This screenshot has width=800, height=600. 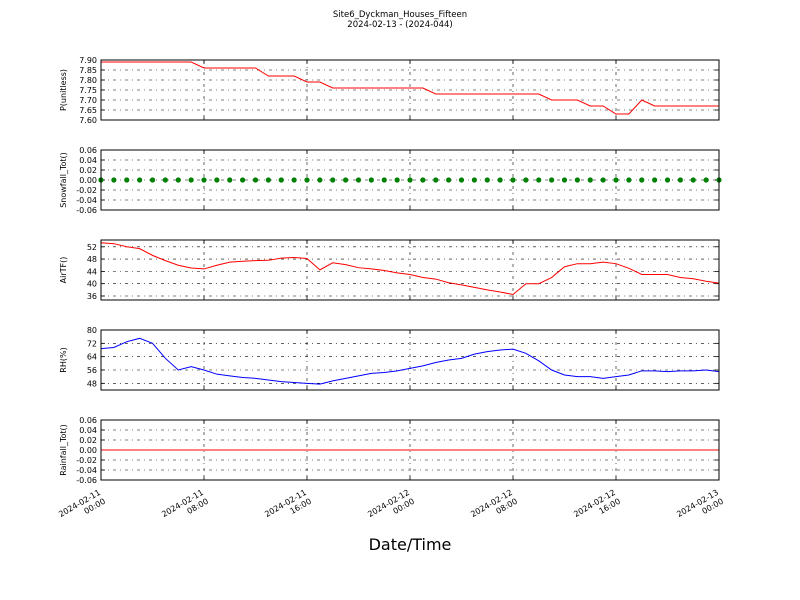 What do you see at coordinates (63, 90) in the screenshot?
I see `y-axis-label: P(unitless)` at bounding box center [63, 90].